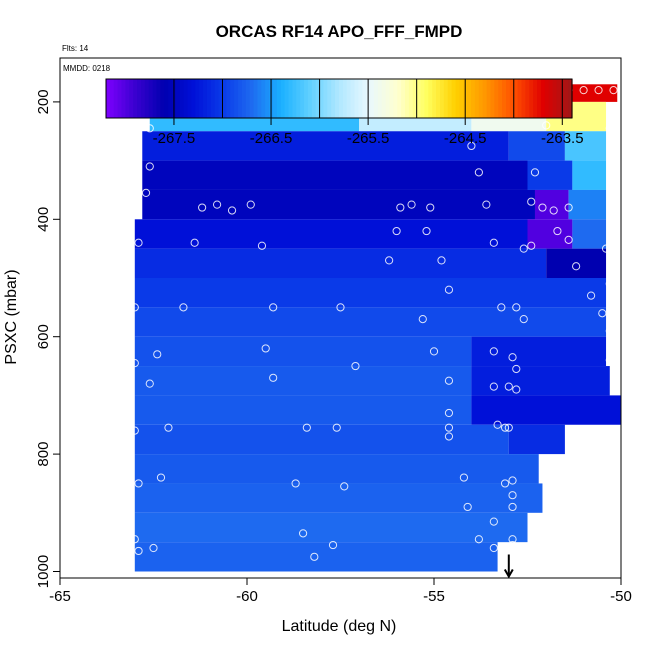 Image resolution: width=650 pixels, height=650 pixels. I want to click on y-tick-label: 800, so click(43, 454).